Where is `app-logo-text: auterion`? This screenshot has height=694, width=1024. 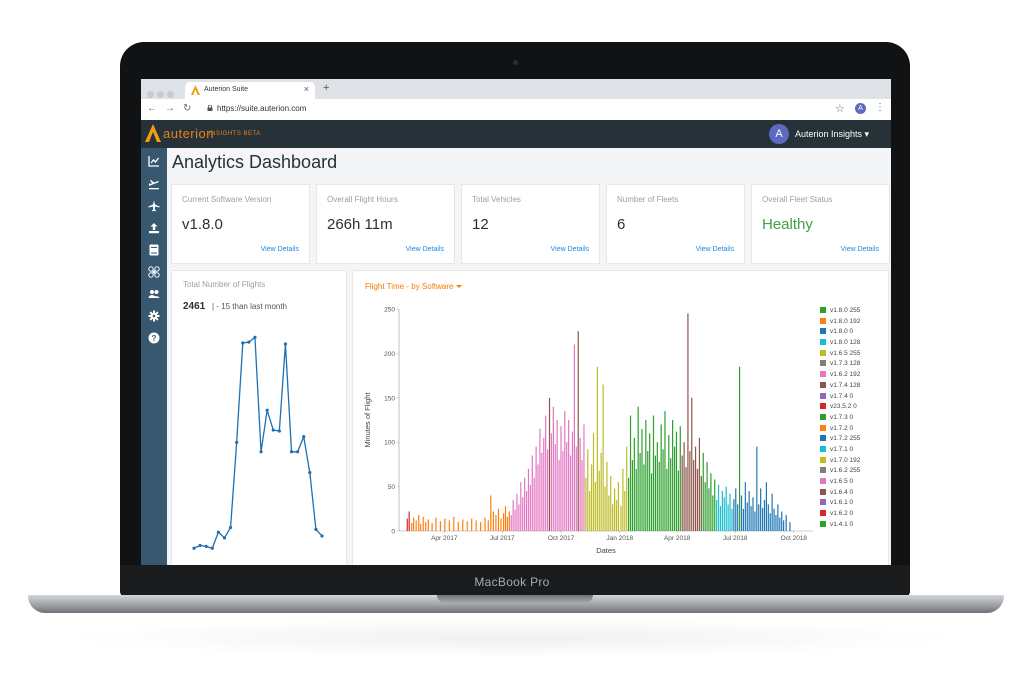 app-logo-text: auterion is located at coordinates (188, 133).